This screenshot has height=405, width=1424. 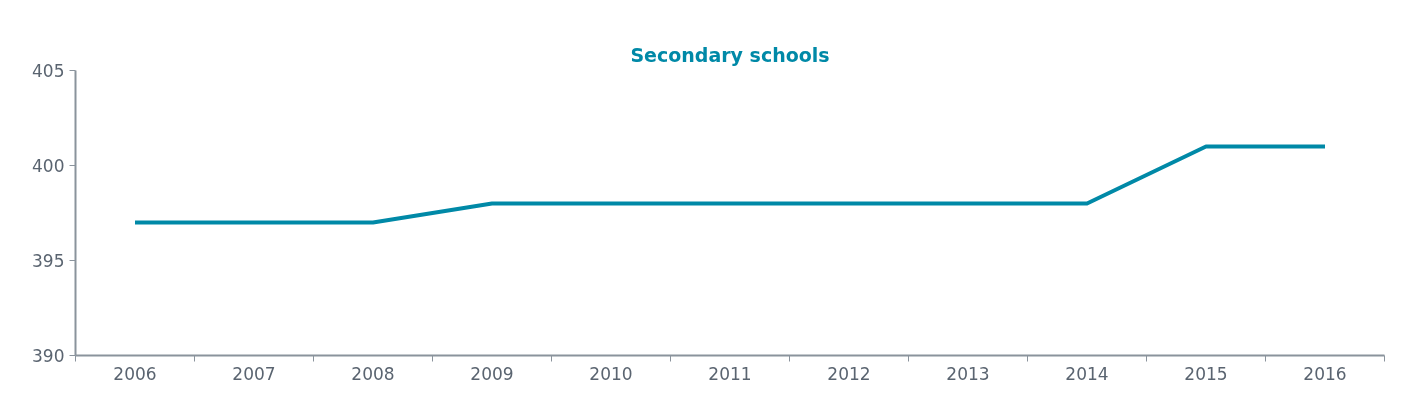 What do you see at coordinates (1206, 373) in the screenshot?
I see `x-tick-label: 2015` at bounding box center [1206, 373].